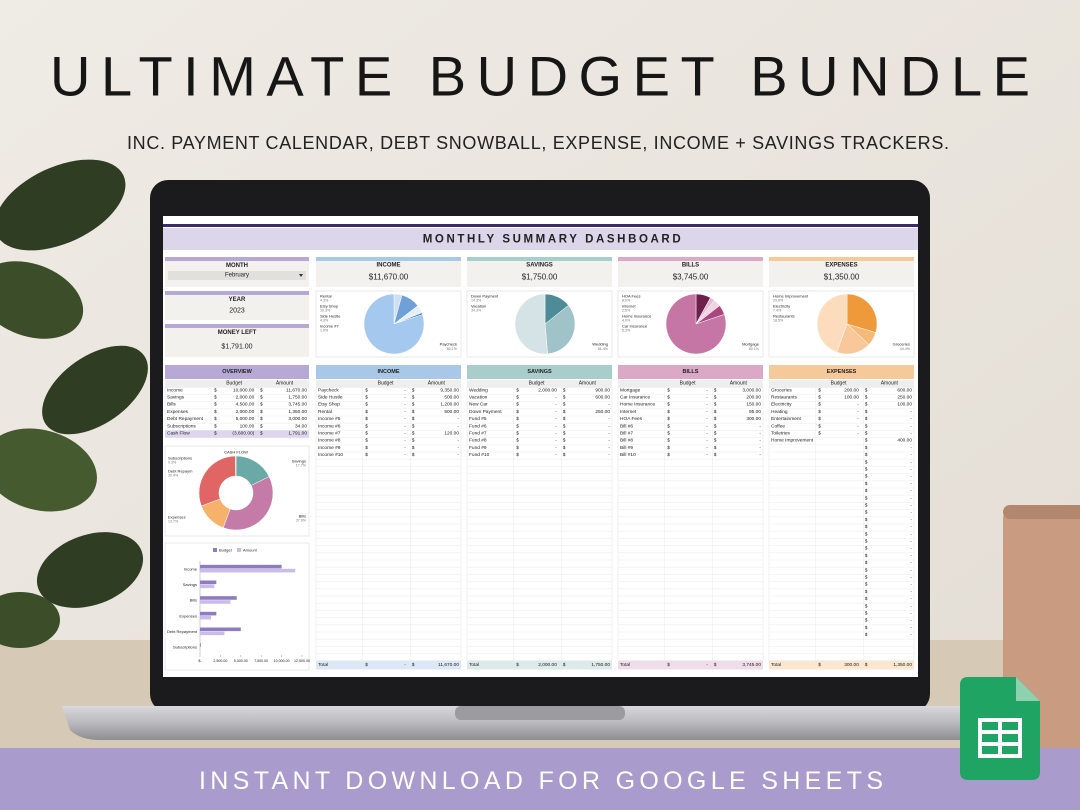  I want to click on cell-label: Entertainment, so click(786, 419).